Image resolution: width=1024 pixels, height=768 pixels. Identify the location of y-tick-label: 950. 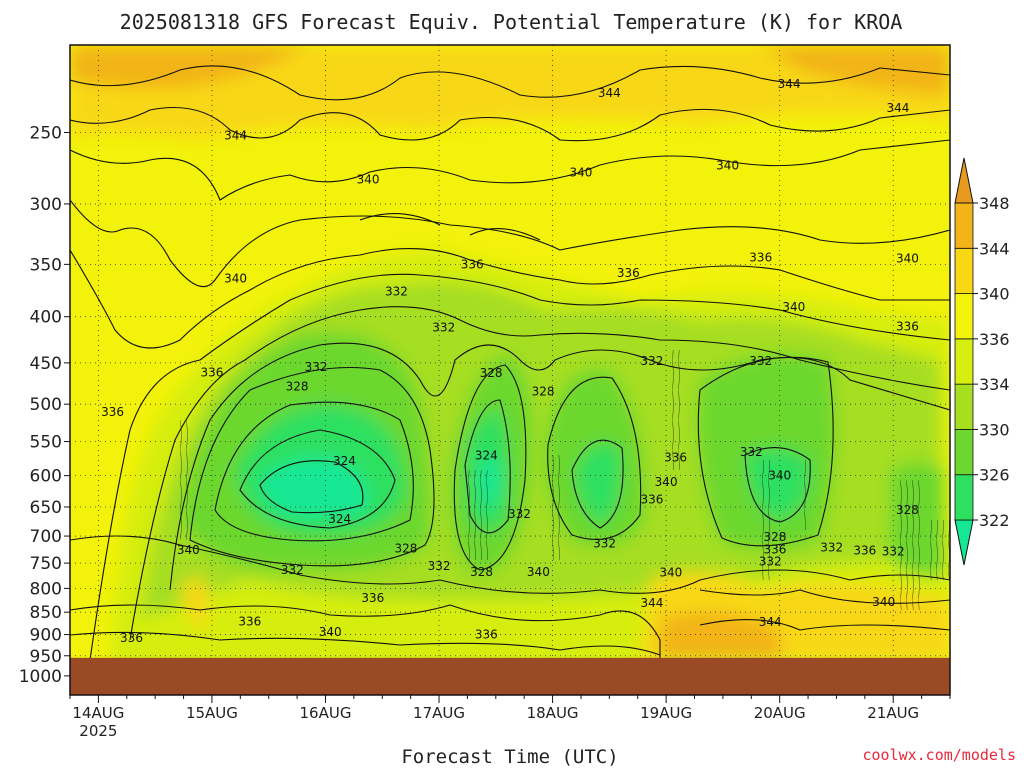
(46, 657).